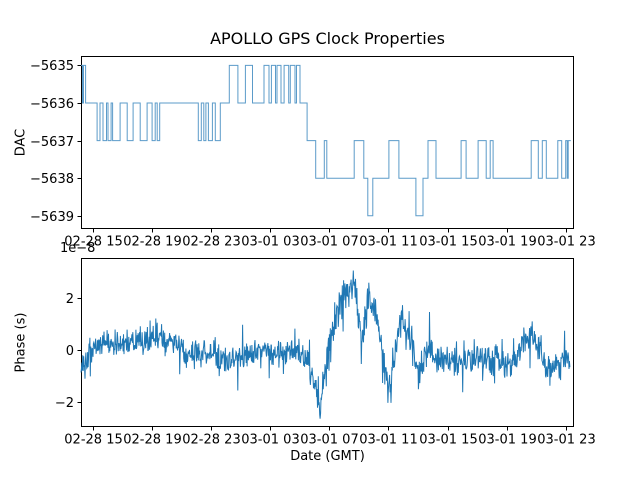 The width and height of the screenshot is (640, 480). I want to click on y-tick-label: −5637, so click(52, 142).